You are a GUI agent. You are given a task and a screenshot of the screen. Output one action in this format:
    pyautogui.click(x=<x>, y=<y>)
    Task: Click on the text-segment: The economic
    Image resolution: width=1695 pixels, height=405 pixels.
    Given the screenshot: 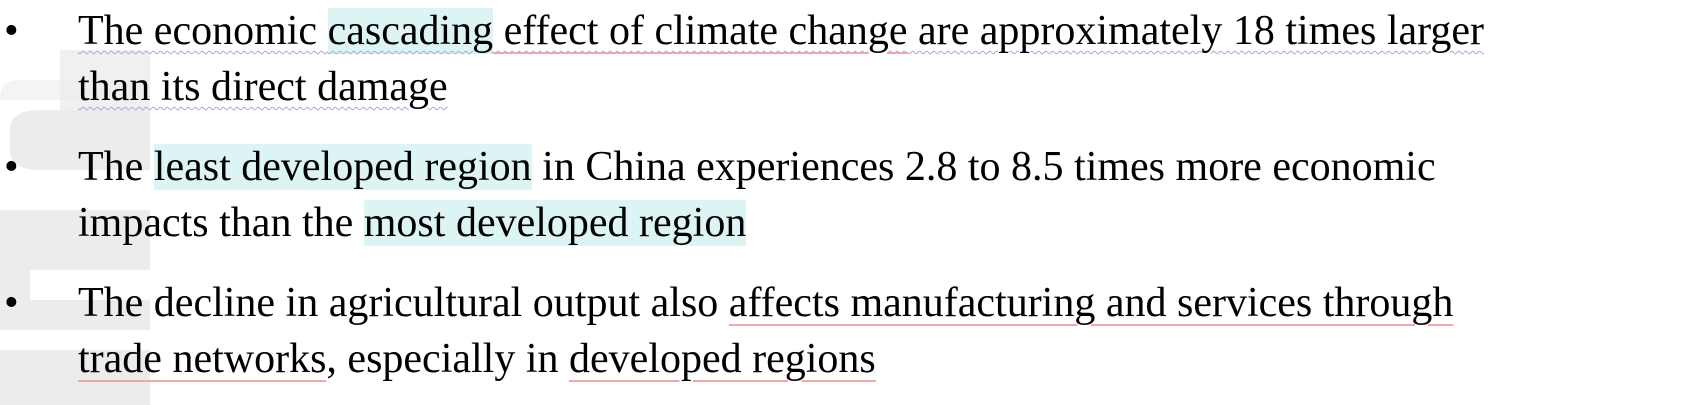 What is the action you would take?
    pyautogui.click(x=203, y=31)
    